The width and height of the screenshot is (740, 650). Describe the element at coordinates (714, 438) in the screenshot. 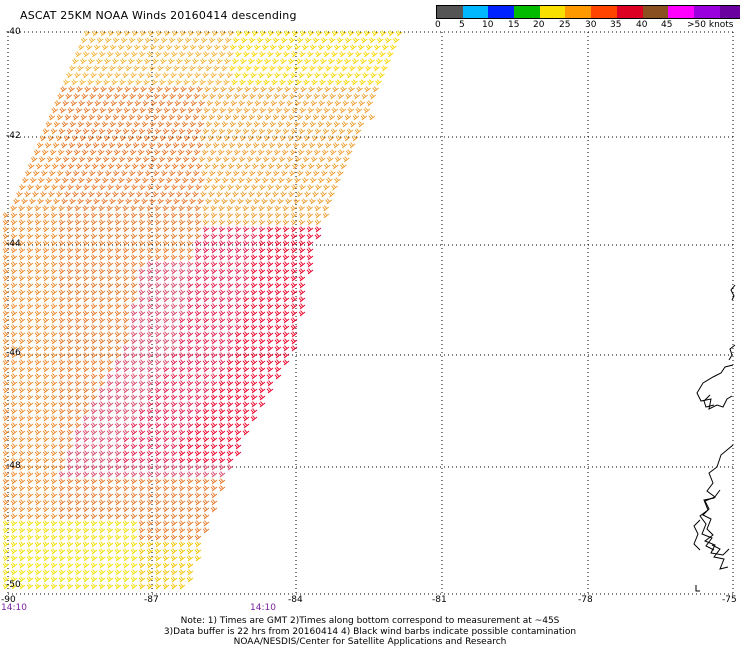

I see `coastline` at that location.